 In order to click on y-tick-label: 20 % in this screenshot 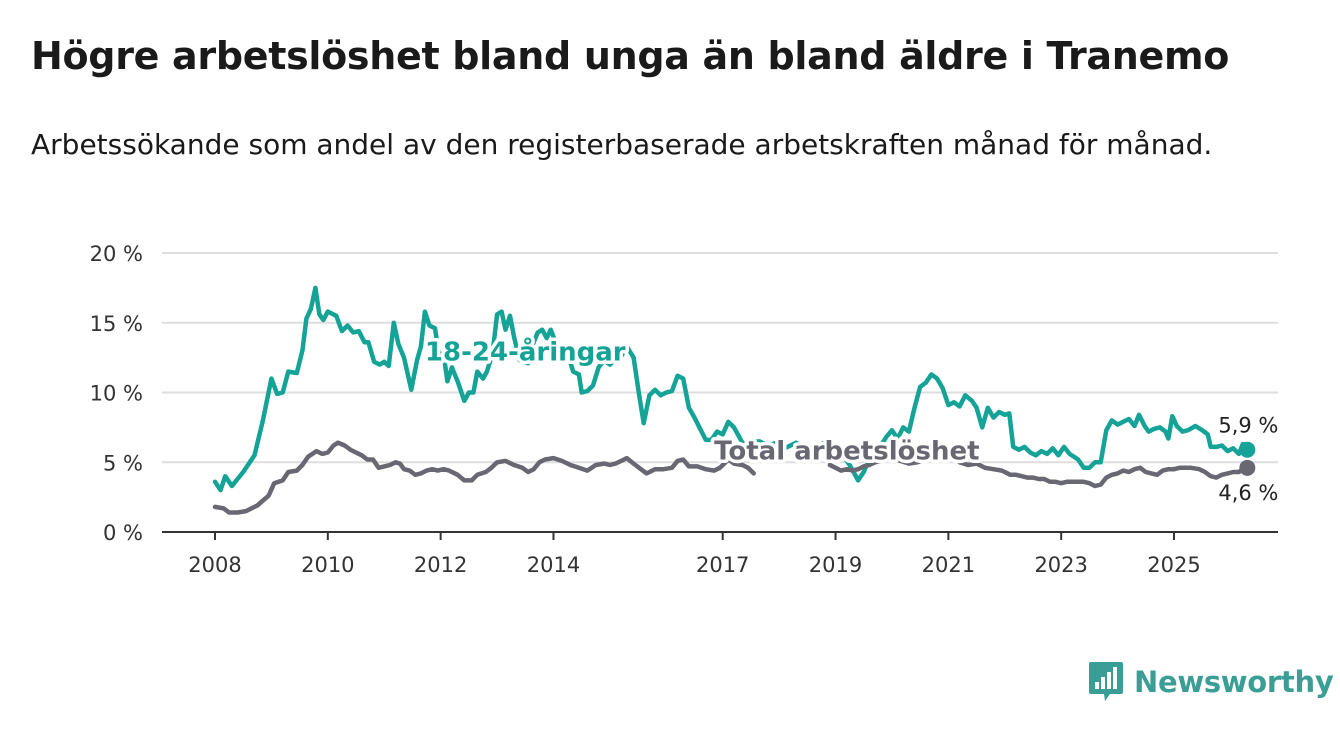, I will do `click(116, 254)`.